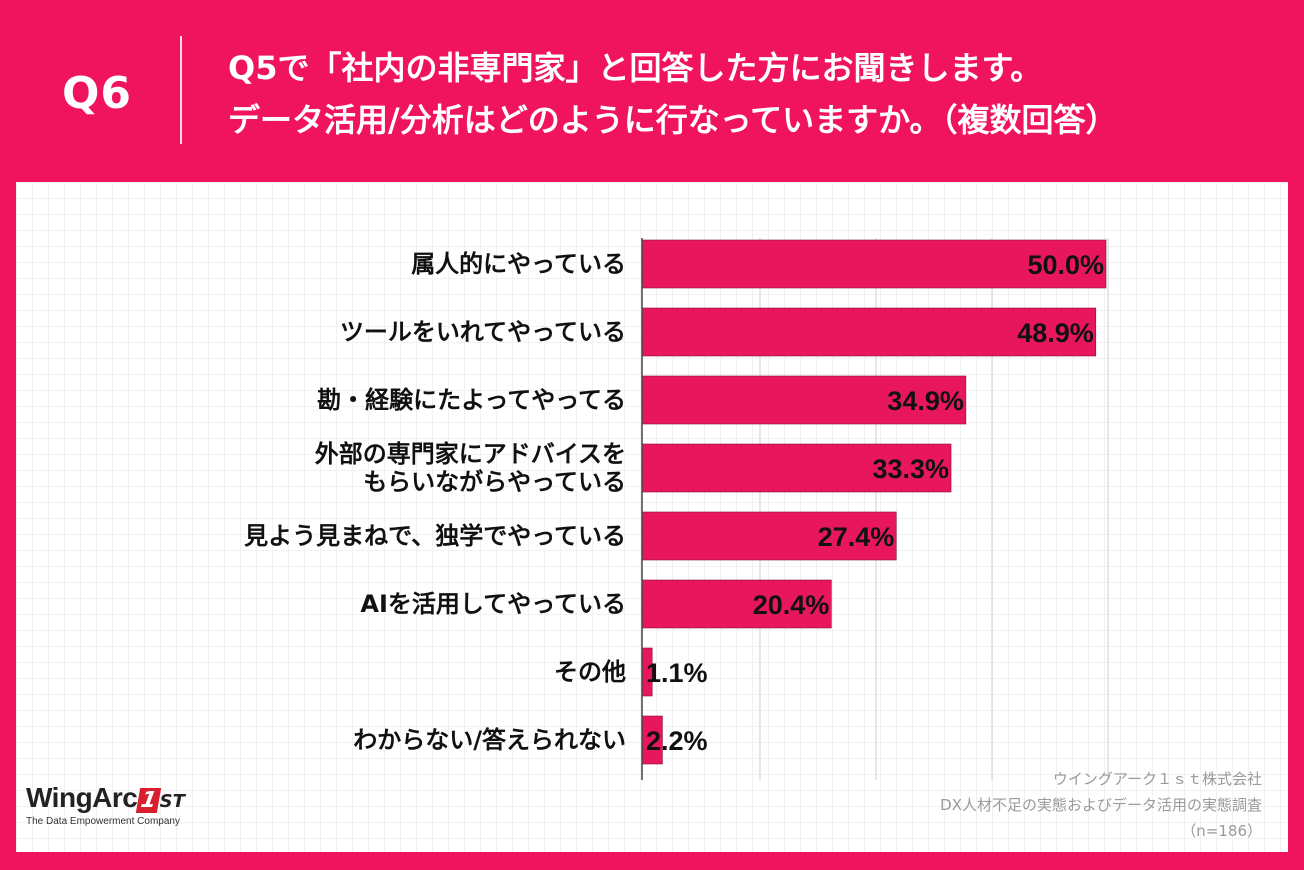 The height and width of the screenshot is (870, 1304). I want to click on logo-name: WingArc, so click(82, 797).